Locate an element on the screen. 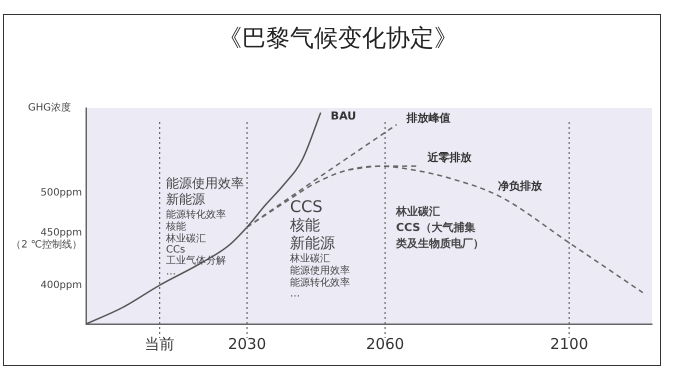 This screenshot has width=676, height=378. series-label: 排放峰值 is located at coordinates (428, 117).